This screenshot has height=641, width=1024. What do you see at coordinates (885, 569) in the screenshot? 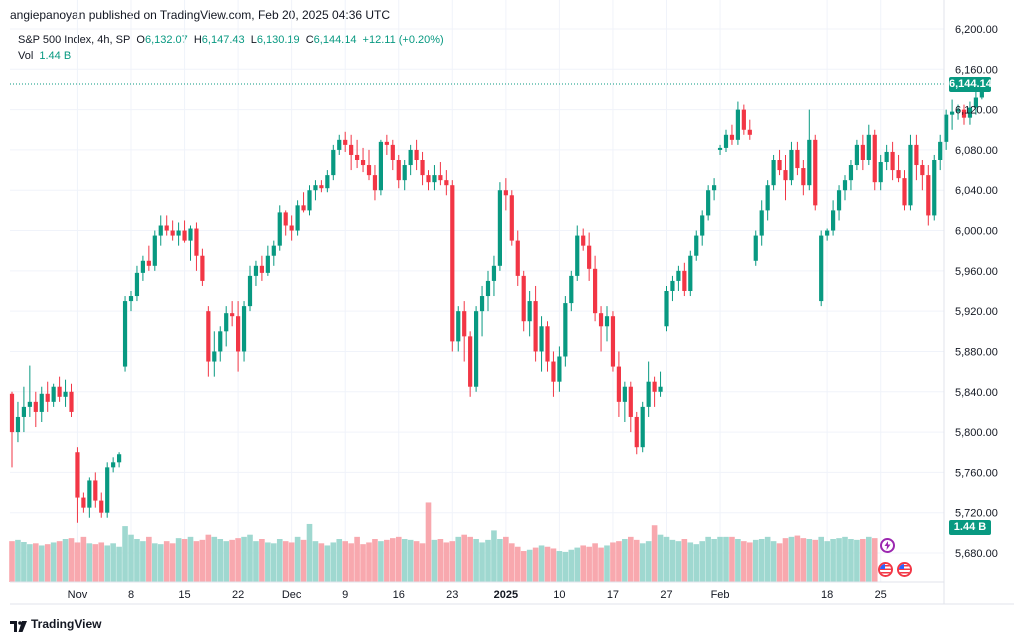
I see `us-flag-event-icon` at bounding box center [885, 569].